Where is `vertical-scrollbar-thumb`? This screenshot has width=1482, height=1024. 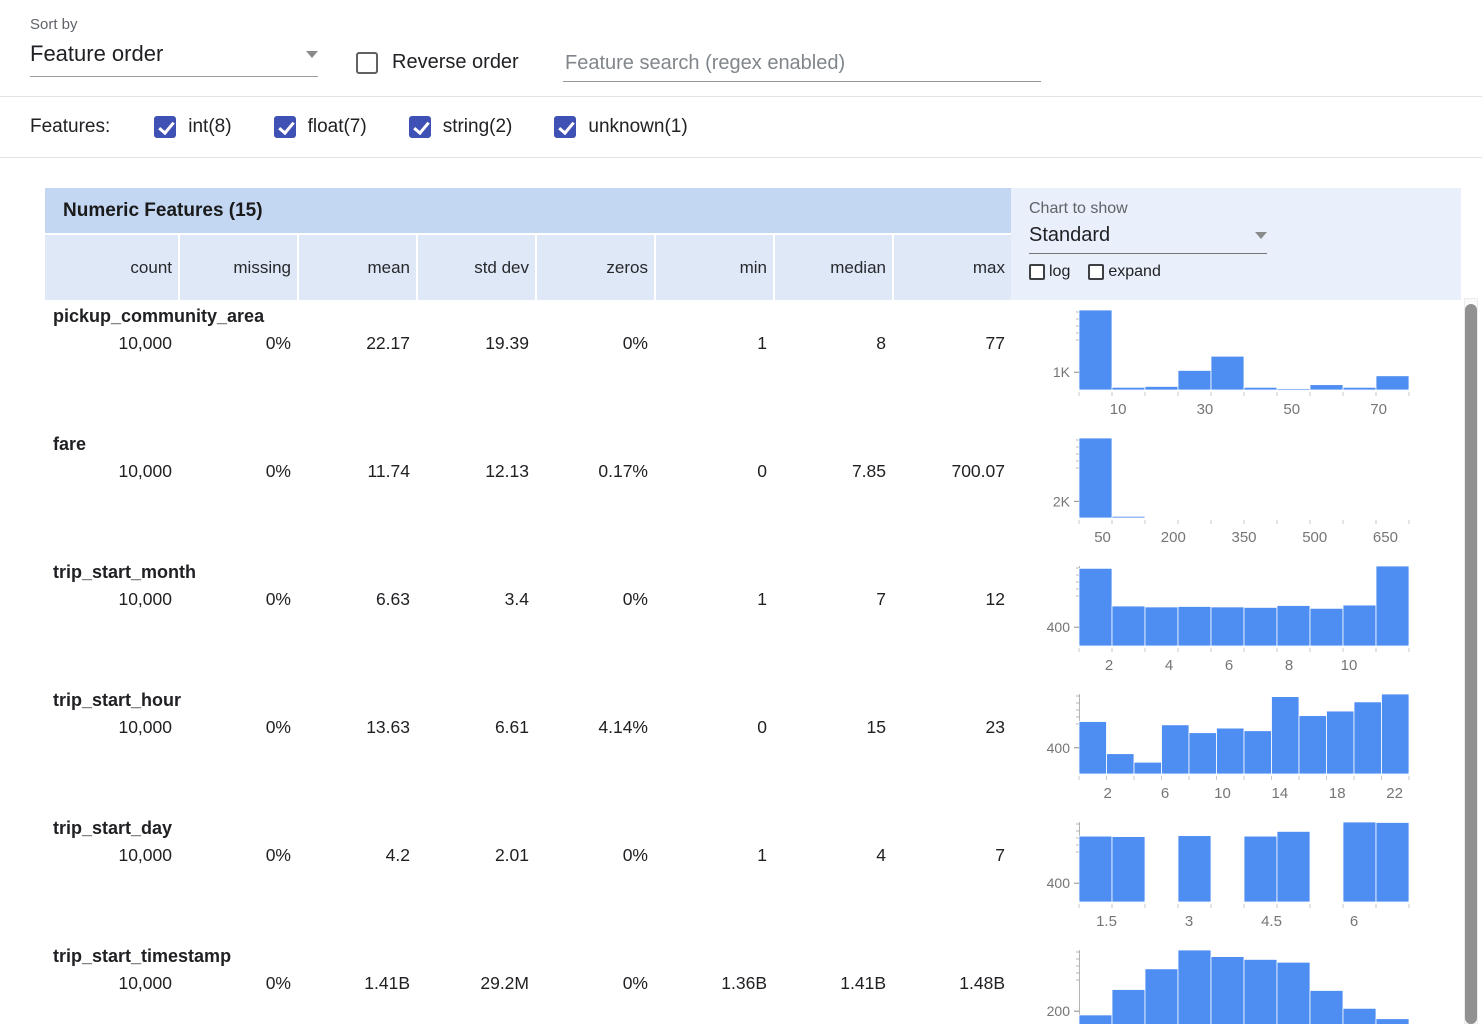 vertical-scrollbar-thumb is located at coordinates (1471, 664).